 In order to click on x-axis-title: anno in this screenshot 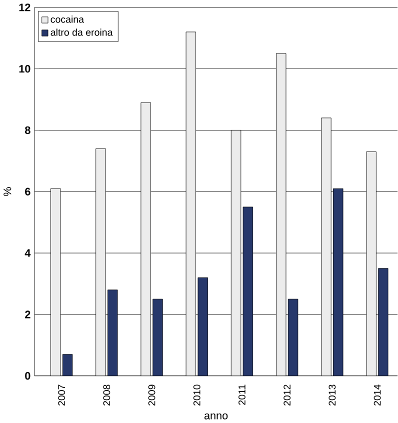, I will do `click(216, 416)`.